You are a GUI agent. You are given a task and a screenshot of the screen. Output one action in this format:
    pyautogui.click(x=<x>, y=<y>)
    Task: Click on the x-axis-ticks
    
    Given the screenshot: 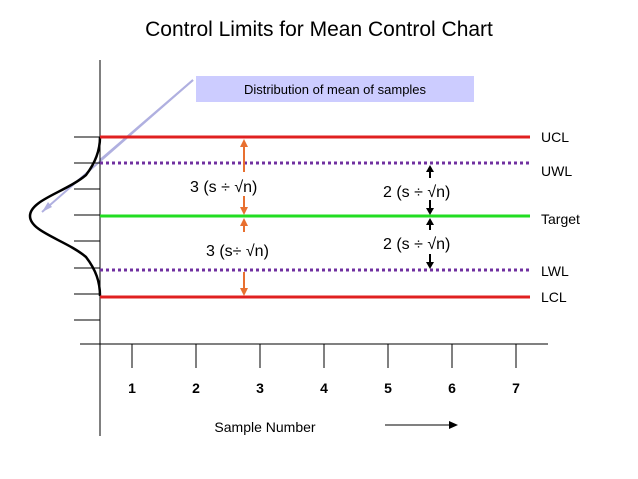 What is the action you would take?
    pyautogui.click(x=324, y=356)
    